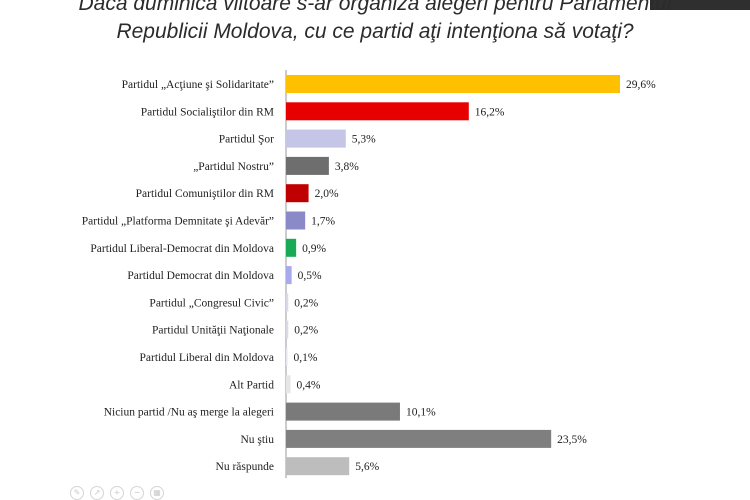 The height and width of the screenshot is (500, 750). I want to click on value-label: 23,5%, so click(572, 440).